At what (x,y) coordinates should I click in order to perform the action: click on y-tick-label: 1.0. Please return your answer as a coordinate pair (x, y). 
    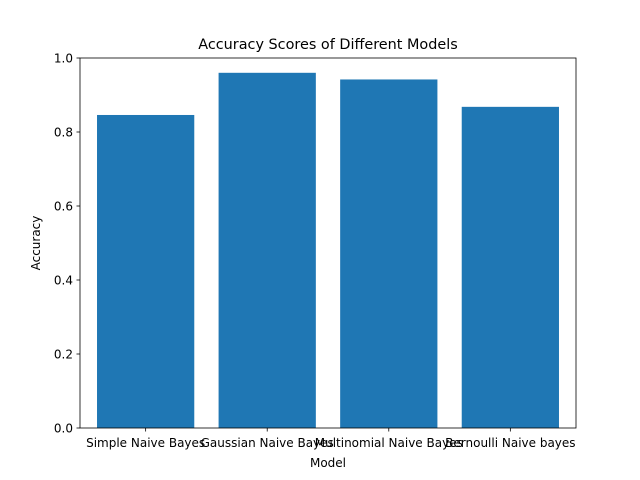
    Looking at the image, I should click on (63, 58).